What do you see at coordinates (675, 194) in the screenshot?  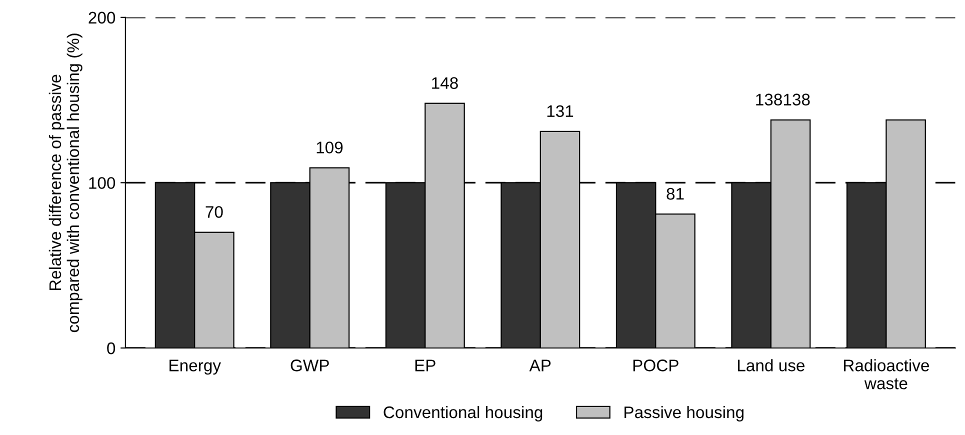 I see `data-label: 81` at bounding box center [675, 194].